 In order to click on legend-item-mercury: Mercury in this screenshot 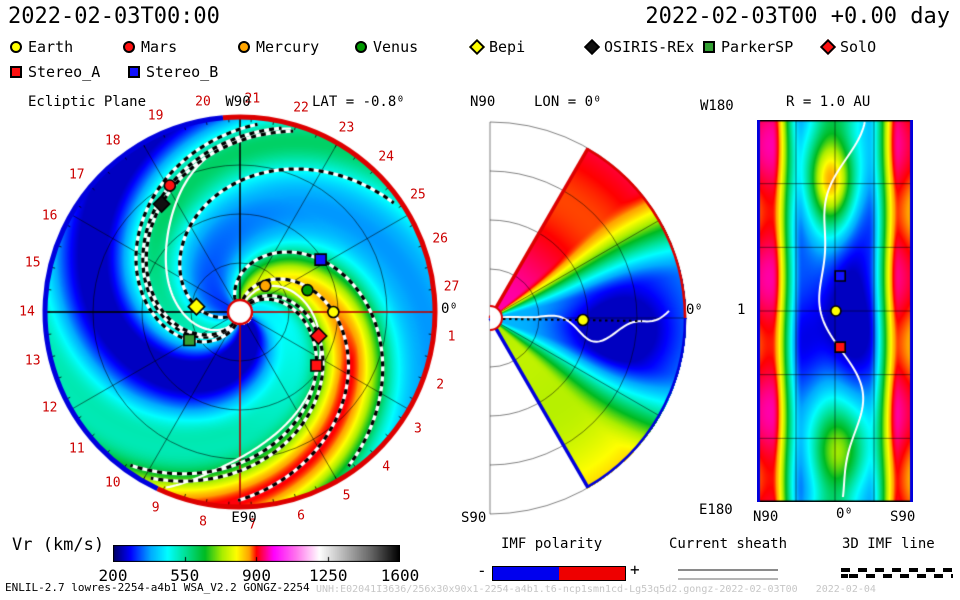, I will do `click(278, 47)`.